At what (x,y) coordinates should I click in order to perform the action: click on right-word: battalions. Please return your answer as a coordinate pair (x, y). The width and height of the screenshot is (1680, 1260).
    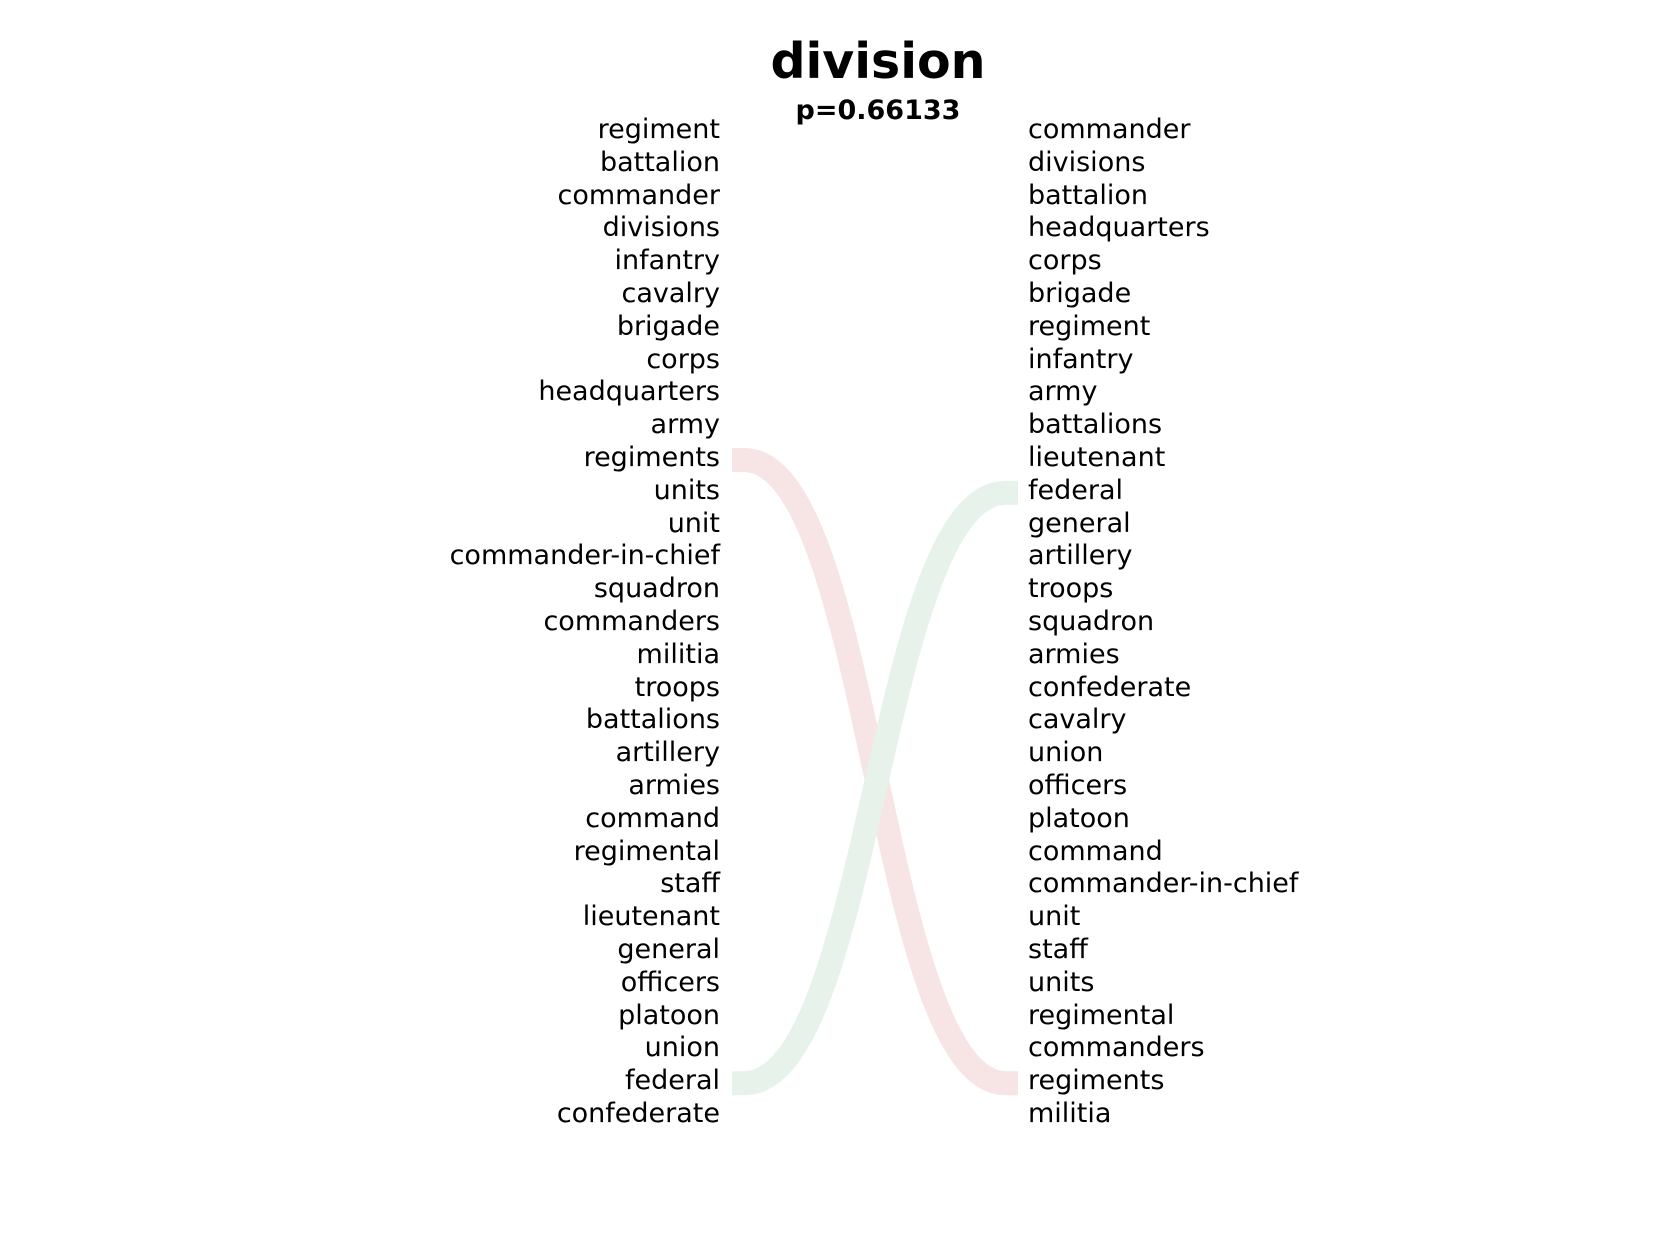
    Looking at the image, I should click on (1095, 425).